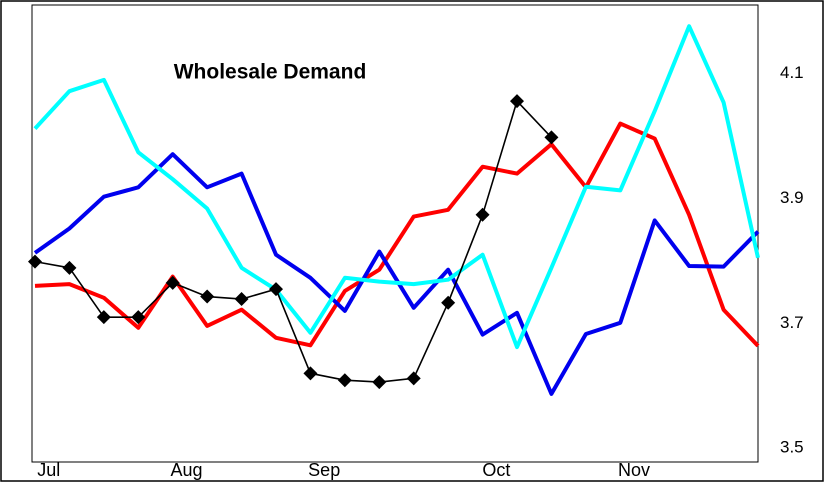 This screenshot has height=482, width=824. What do you see at coordinates (324, 470) in the screenshot?
I see `x-tick-label: Sep` at bounding box center [324, 470].